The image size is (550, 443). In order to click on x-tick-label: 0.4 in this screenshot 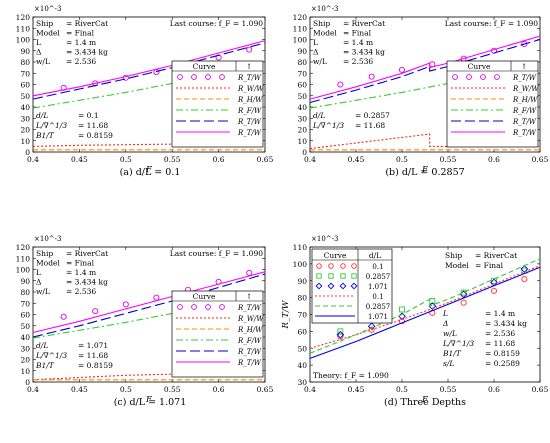, I will do `click(33, 159)`.